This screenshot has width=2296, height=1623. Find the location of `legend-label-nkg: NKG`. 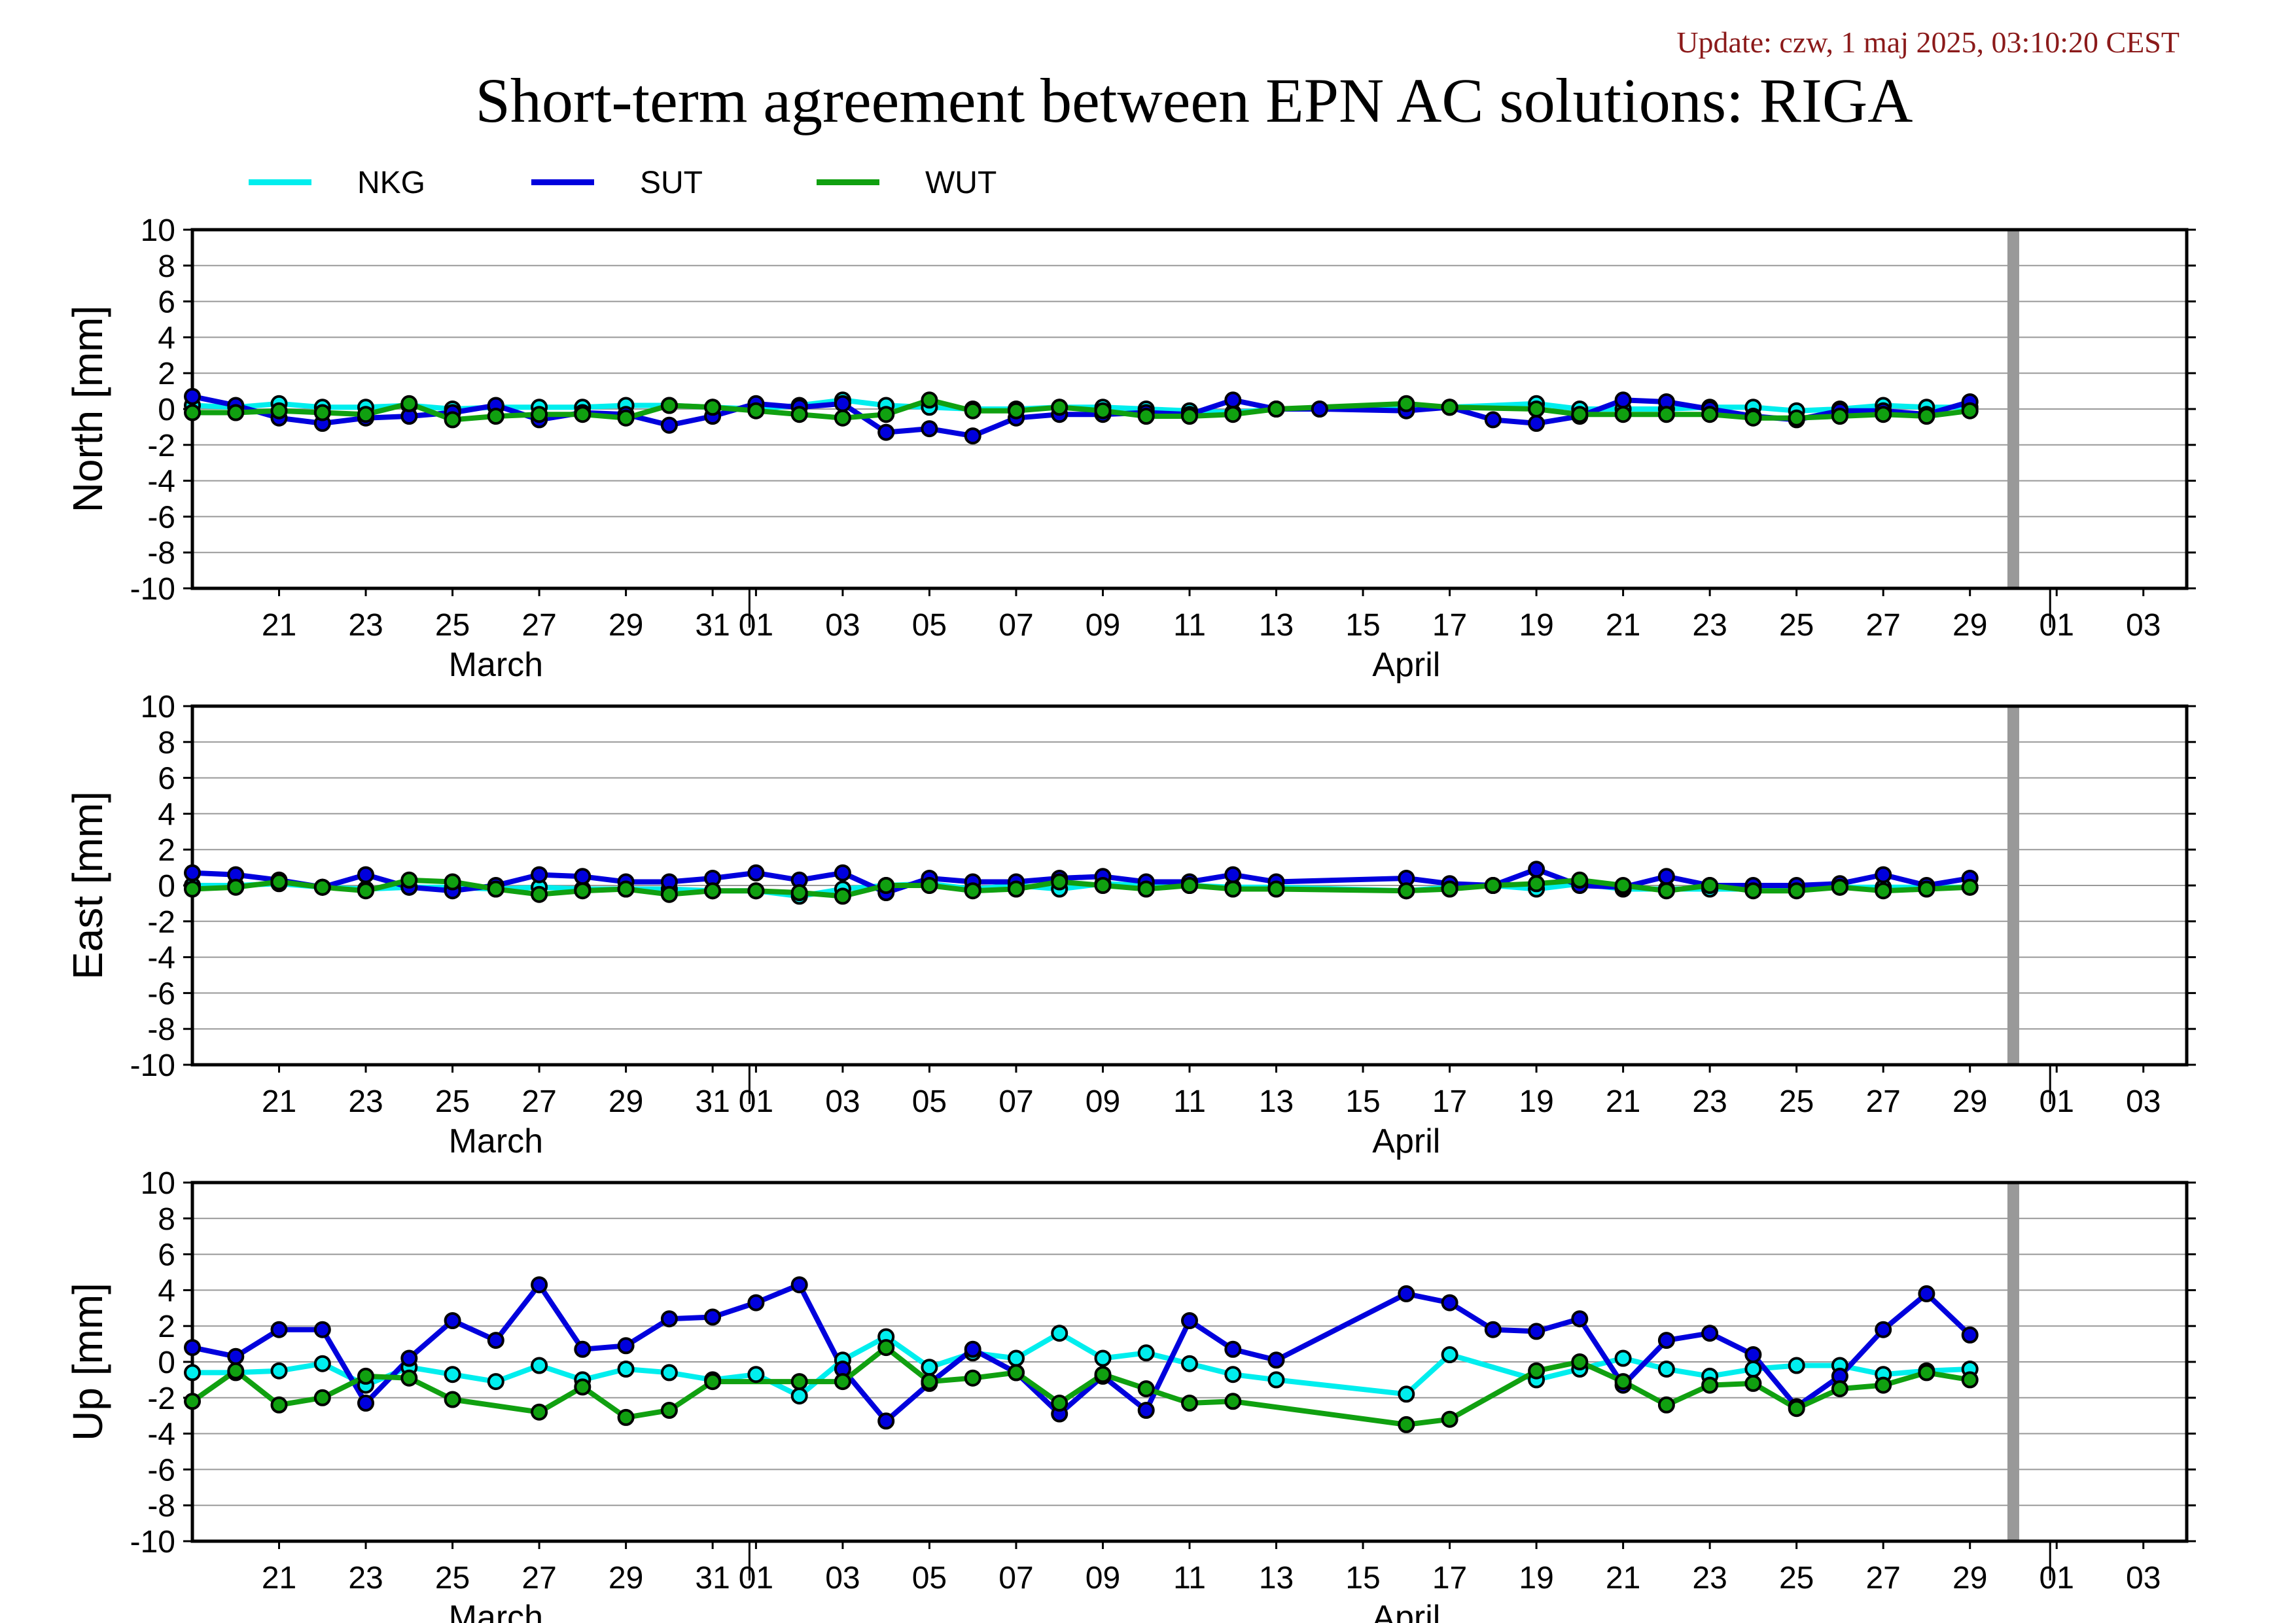

legend-label-nkg: NKG is located at coordinates (392, 183).